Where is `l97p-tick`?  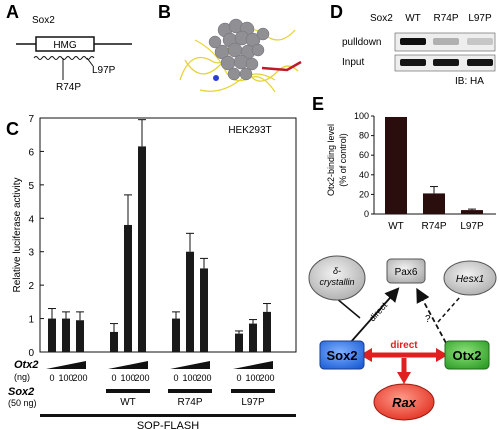 l97p-tick is located at coordinates (90, 62).